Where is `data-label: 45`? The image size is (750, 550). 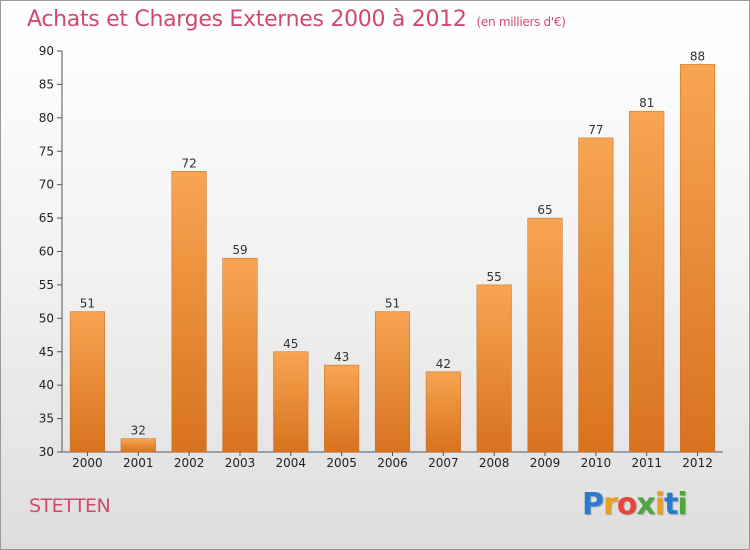 data-label: 45 is located at coordinates (290, 344).